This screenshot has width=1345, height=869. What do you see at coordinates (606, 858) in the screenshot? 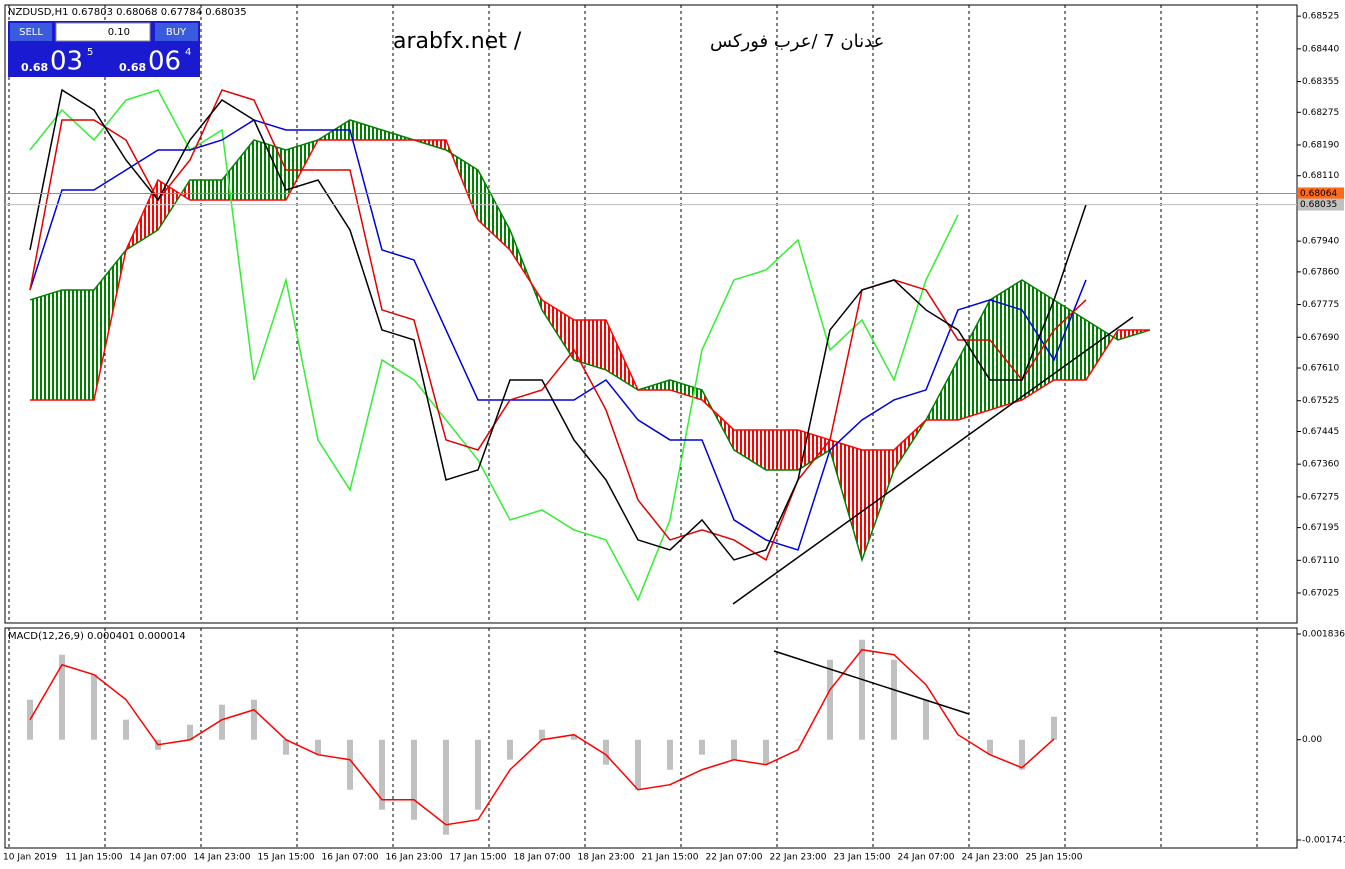
I see `x-tick-label: 18 Jan 23:00` at bounding box center [606, 858].